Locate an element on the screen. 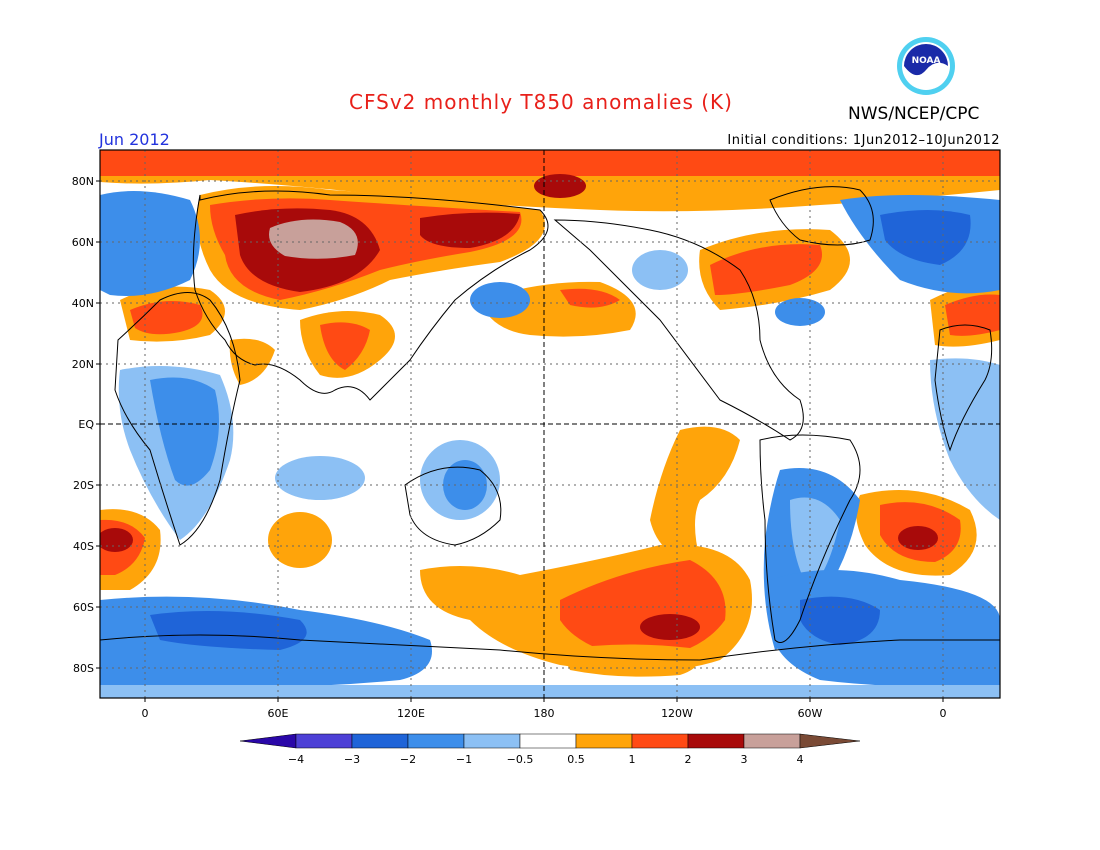 This screenshot has width=1100, height=850. lat-label-20n: 20N is located at coordinates (82, 364).